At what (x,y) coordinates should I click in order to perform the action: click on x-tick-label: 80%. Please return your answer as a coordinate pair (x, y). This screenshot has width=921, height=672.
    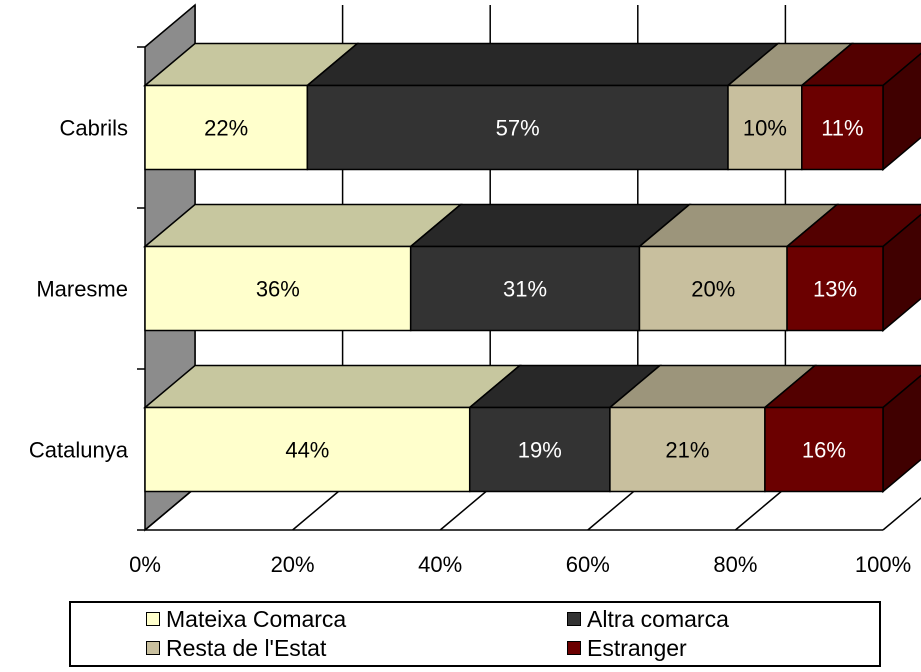
    Looking at the image, I should click on (735, 564).